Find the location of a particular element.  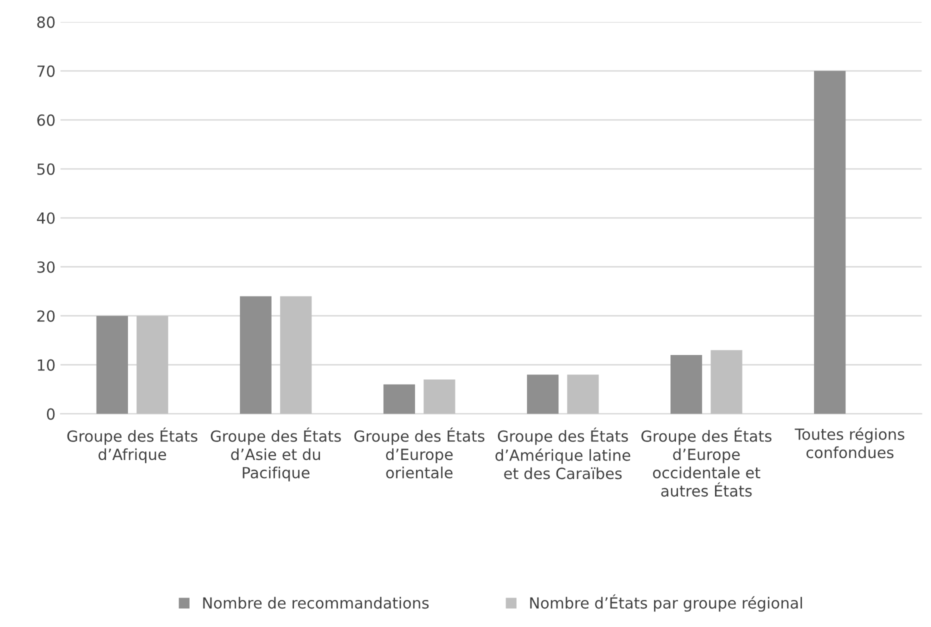

legend-label: Nombre d’États par groupe régional is located at coordinates (666, 603).